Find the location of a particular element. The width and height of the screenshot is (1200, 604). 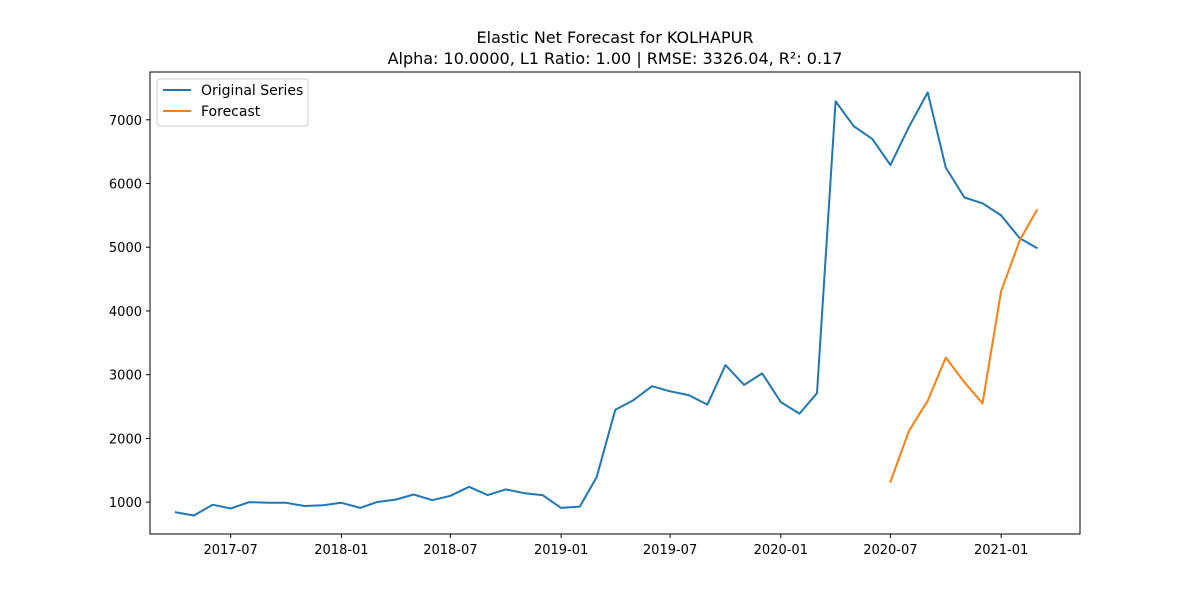

legend-label-forecast: Forecast is located at coordinates (231, 112).